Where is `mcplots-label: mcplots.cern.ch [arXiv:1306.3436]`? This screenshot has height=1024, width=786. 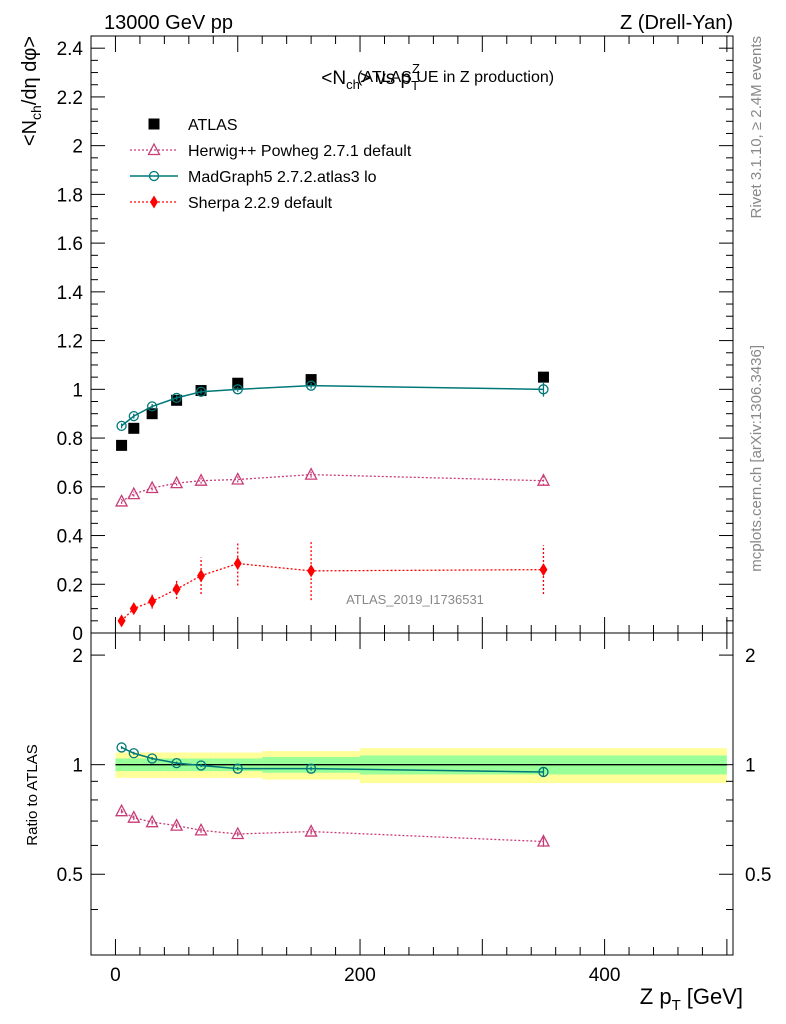 mcplots-label: mcplots.cern.ch [arXiv:1306.3436] is located at coordinates (756, 458).